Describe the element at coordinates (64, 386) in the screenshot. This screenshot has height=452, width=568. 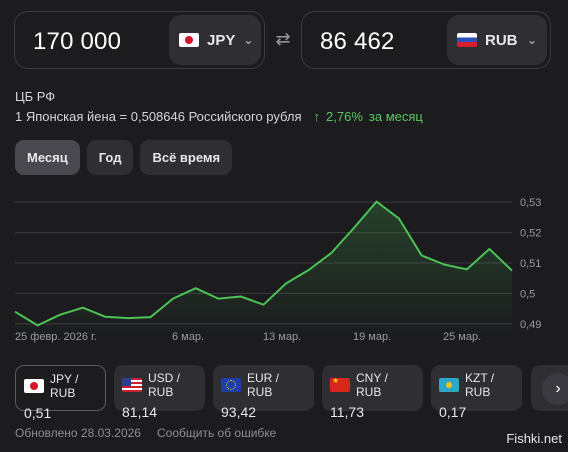
I see `pair-label: JPY / RUB` at that location.